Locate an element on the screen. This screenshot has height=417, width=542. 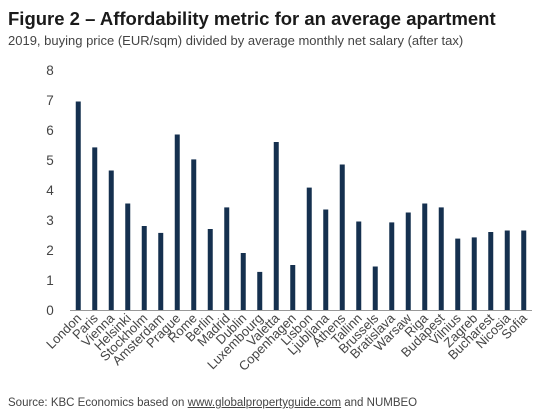
y-tick-label: 3 is located at coordinates (50, 220).